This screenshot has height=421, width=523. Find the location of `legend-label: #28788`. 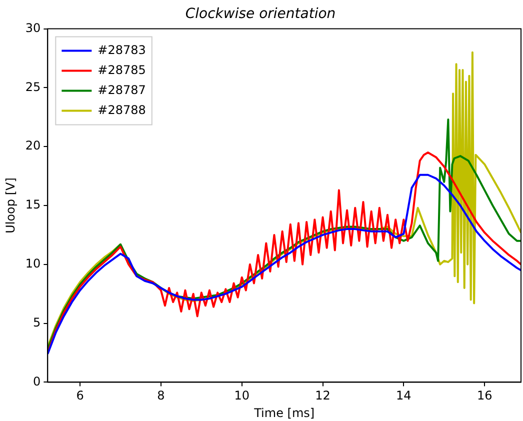

legend-label: #28788 is located at coordinates (122, 109).